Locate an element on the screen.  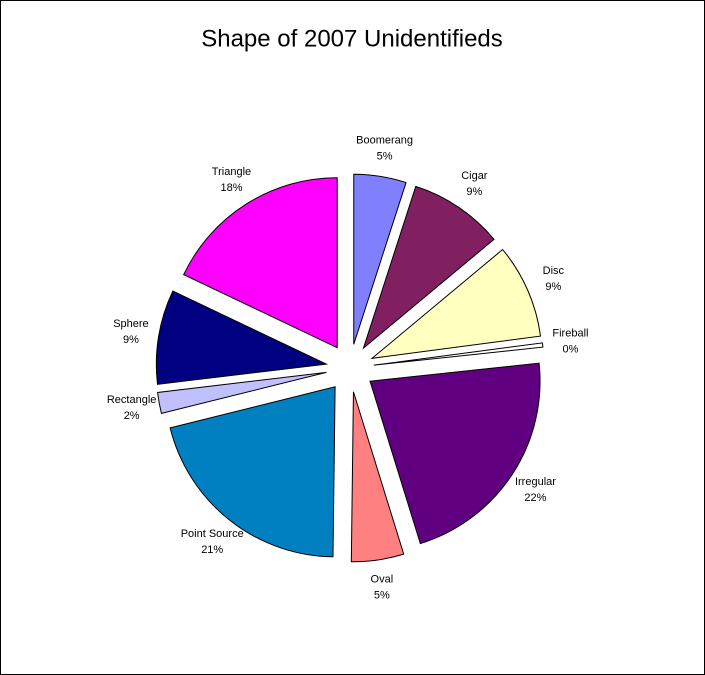
slice-label: Irregular is located at coordinates (535, 482).